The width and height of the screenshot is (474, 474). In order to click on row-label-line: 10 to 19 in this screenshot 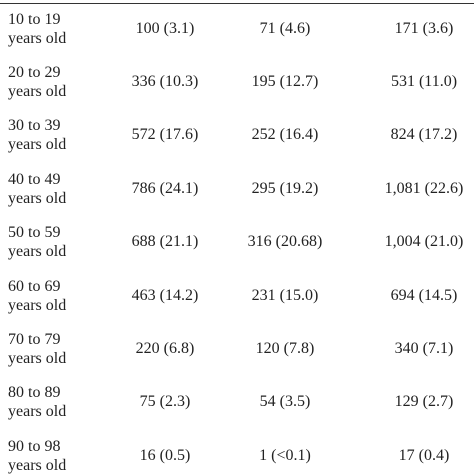, I will do `click(34, 19)`.